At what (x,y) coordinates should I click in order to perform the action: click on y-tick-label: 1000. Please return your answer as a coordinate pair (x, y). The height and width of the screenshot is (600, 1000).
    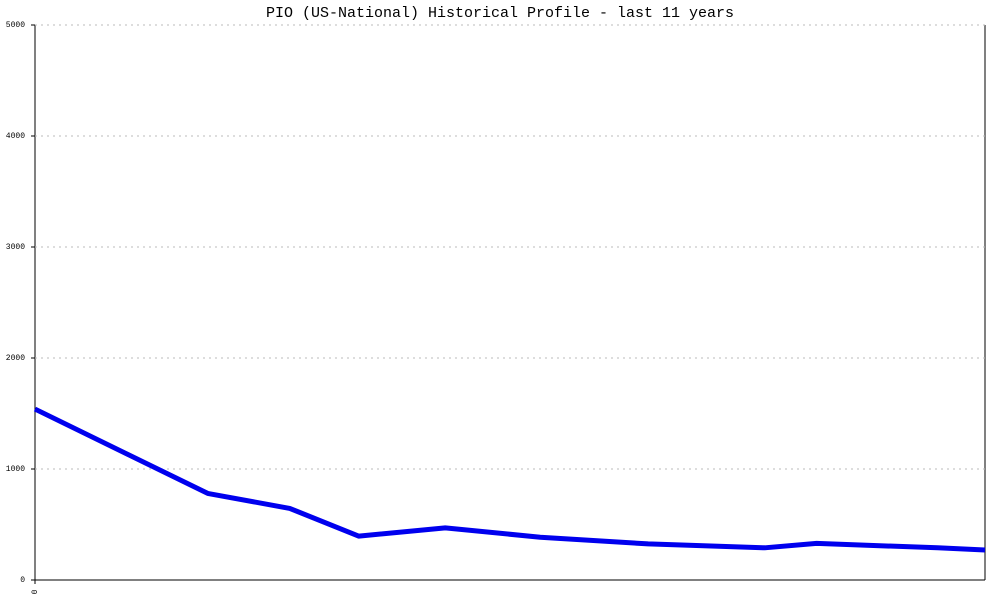
    Looking at the image, I should click on (15, 469).